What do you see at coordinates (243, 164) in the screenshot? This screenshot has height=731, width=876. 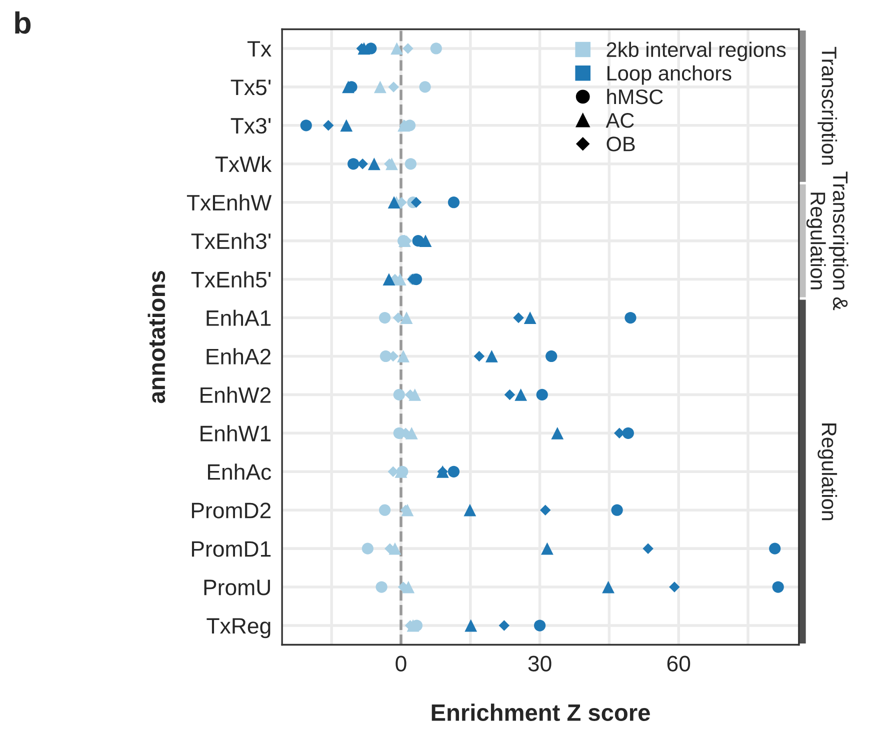 I see `y-tick-label: TxWk` at bounding box center [243, 164].